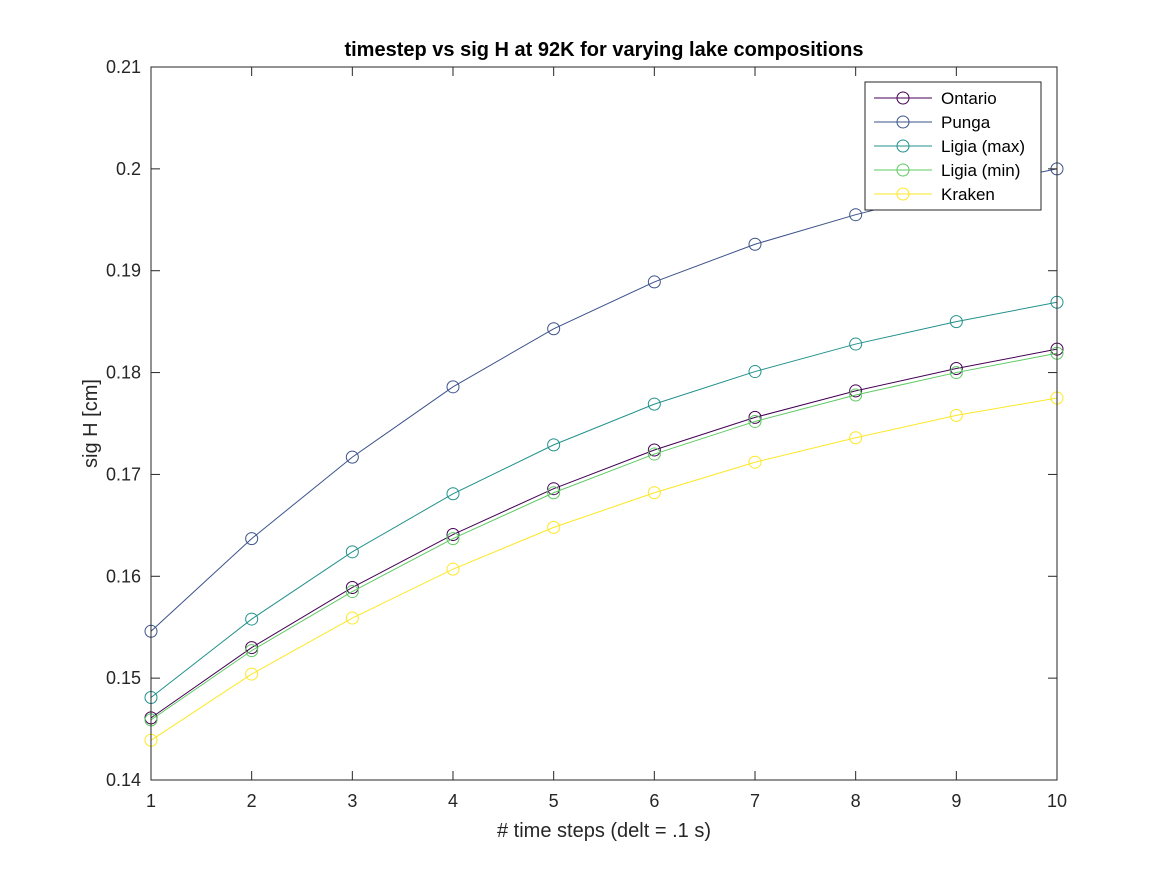 The height and width of the screenshot is (875, 1167). What do you see at coordinates (934, 194) in the screenshot?
I see `legend-entry: Kraken` at bounding box center [934, 194].